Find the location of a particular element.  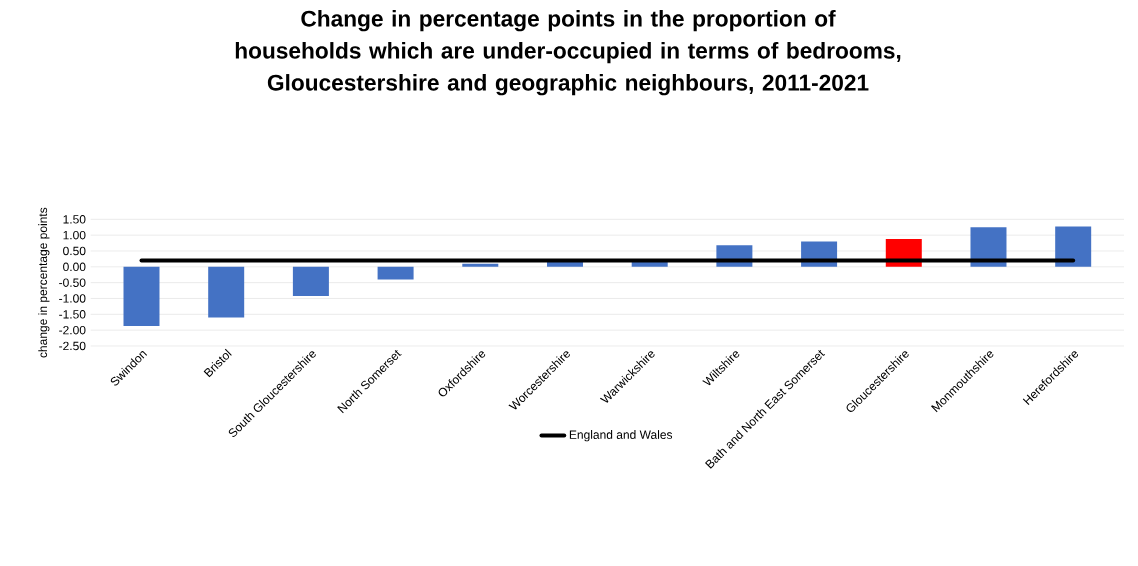

y-tick-label: 1.50 is located at coordinates (74, 219).